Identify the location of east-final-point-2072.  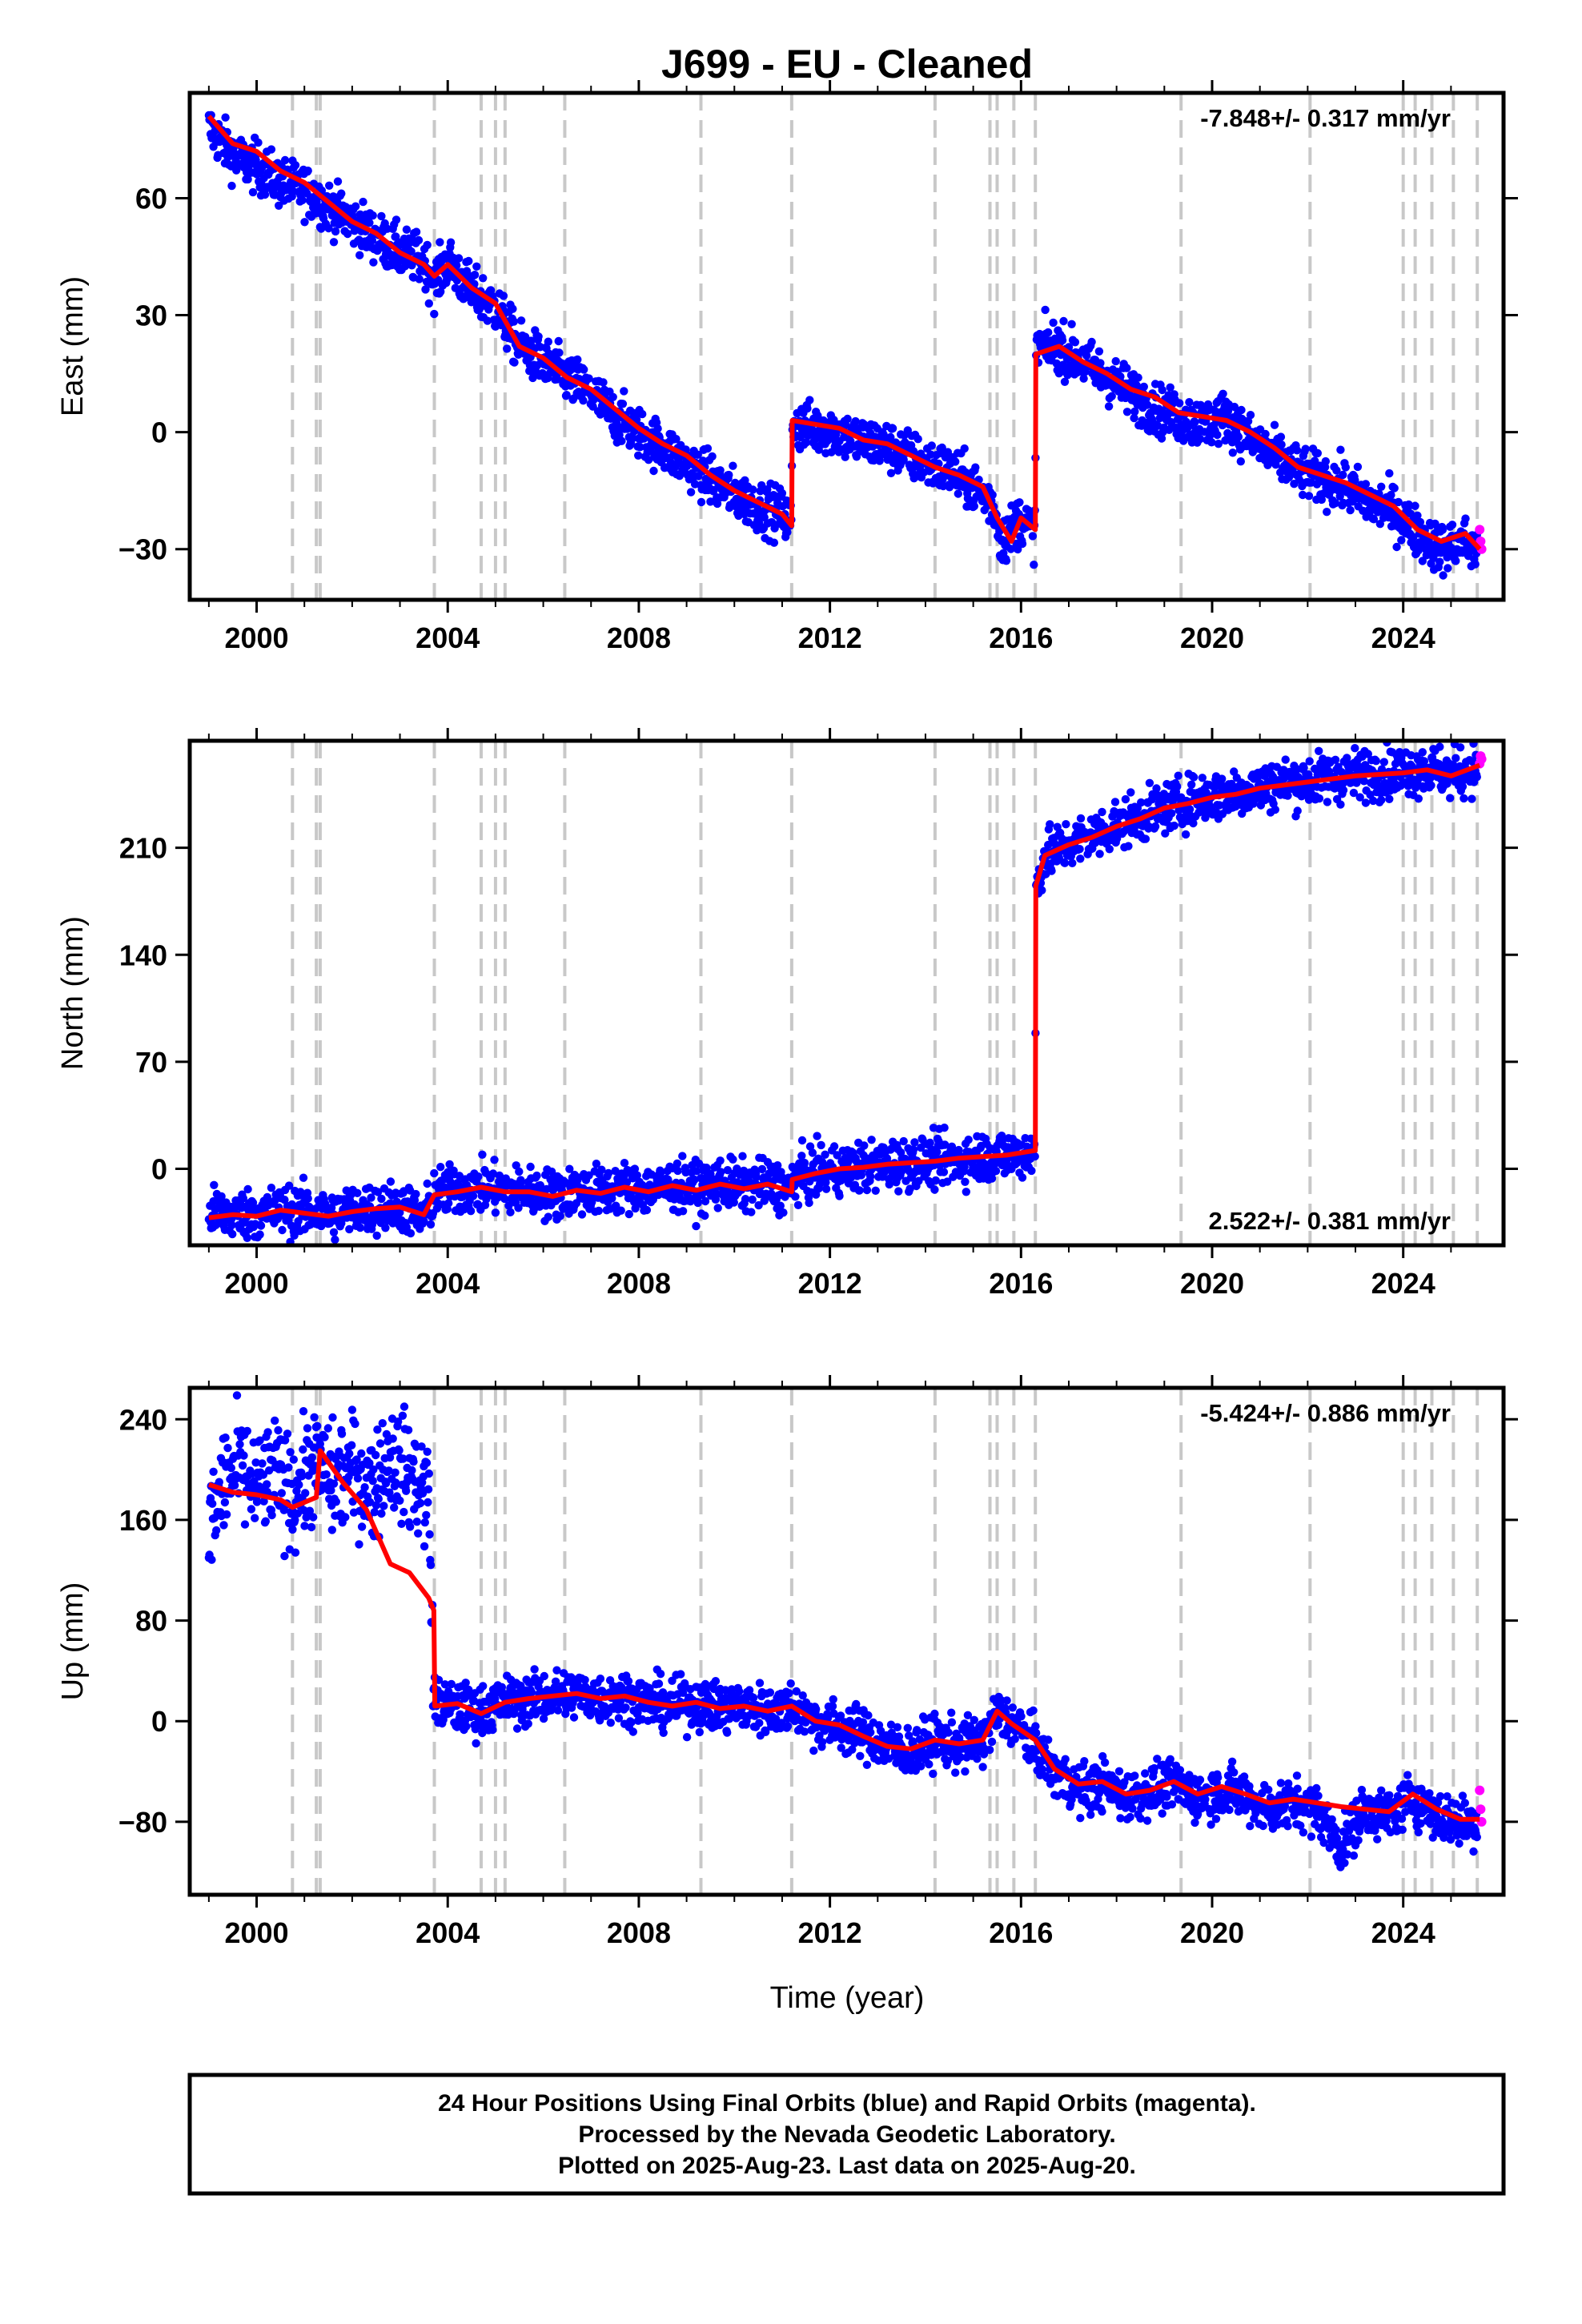
(1396, 547).